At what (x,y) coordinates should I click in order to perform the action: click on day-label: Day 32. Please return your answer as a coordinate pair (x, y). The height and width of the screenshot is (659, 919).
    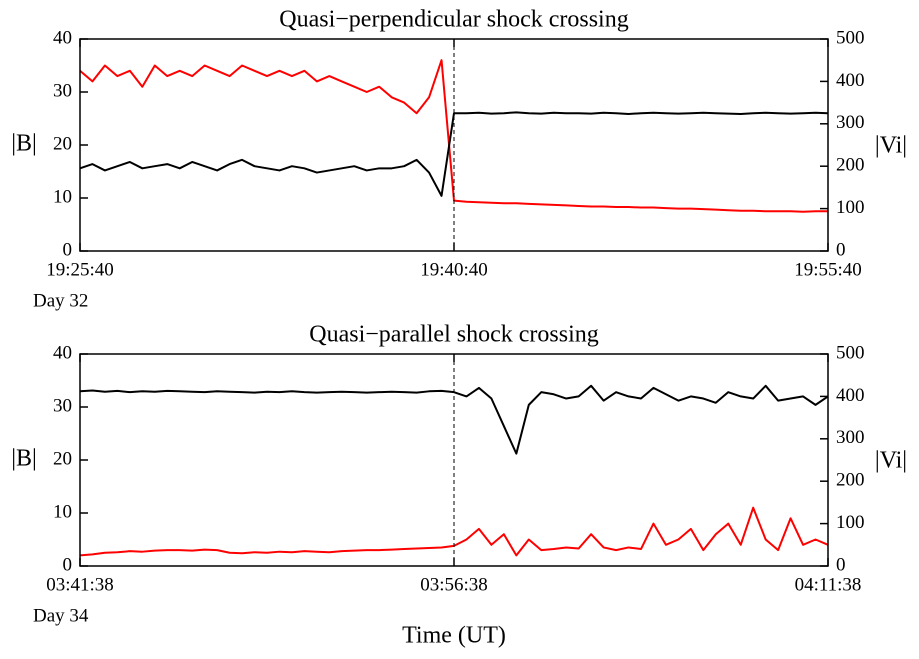
    Looking at the image, I should click on (60, 300).